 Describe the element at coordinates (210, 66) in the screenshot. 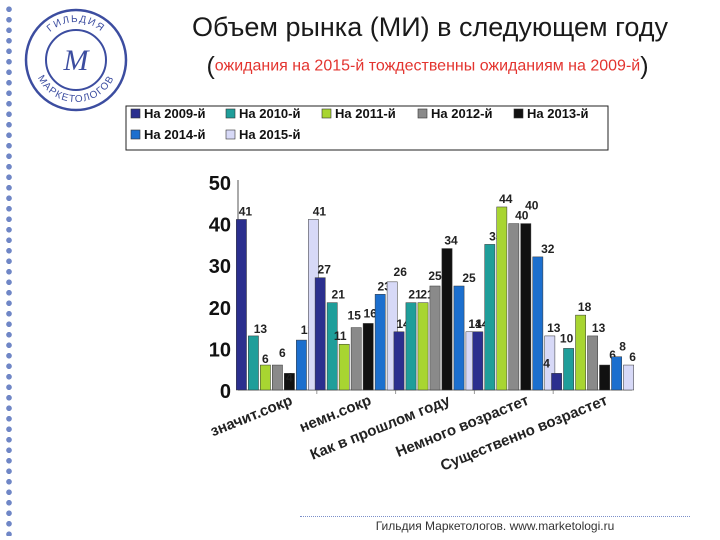

I see `subtitle-open-paren: (` at that location.